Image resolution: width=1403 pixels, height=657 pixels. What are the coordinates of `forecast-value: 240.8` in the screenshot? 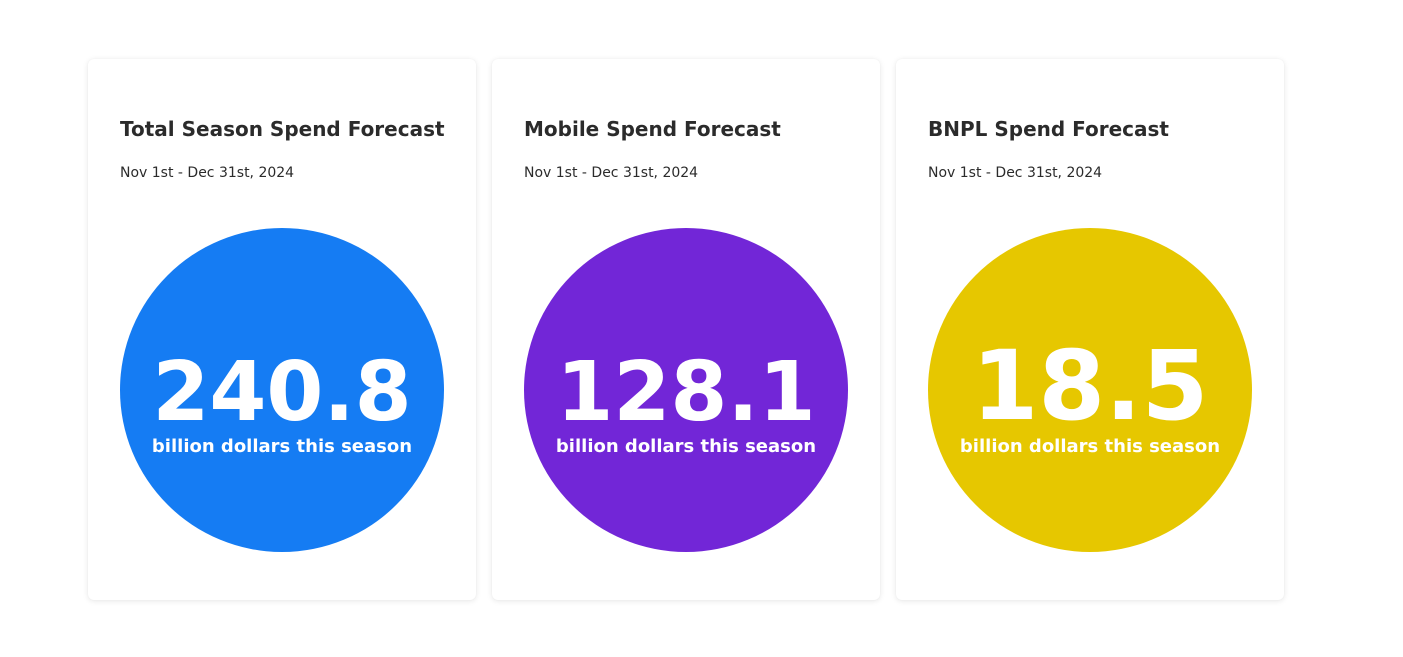 It's located at (282, 392).